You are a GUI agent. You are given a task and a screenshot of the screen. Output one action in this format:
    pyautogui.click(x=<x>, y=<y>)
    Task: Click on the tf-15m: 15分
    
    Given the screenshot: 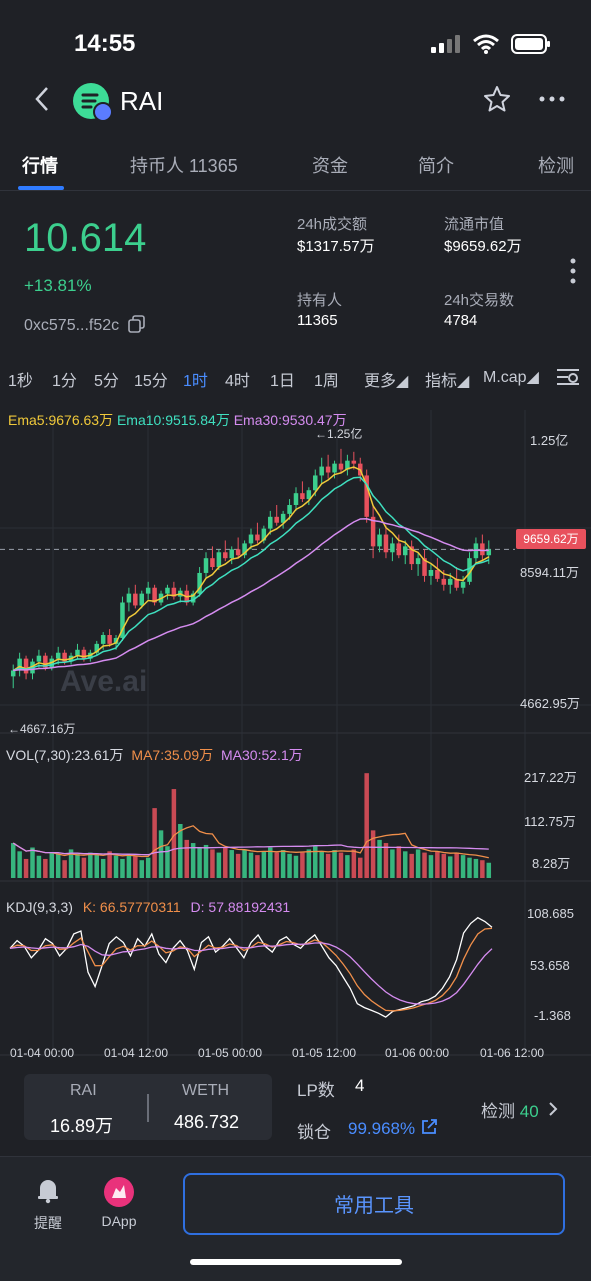 What is the action you would take?
    pyautogui.click(x=151, y=381)
    